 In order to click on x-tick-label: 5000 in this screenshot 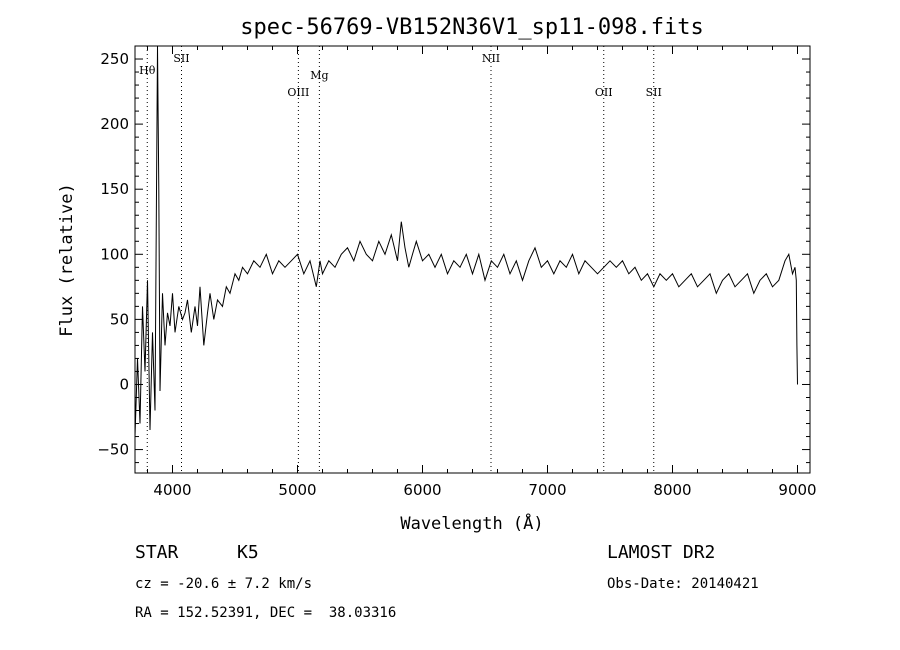, I will do `click(297, 490)`.